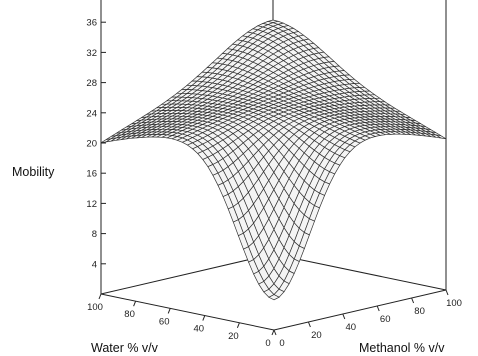  I want to click on x-tick-label: 100, so click(95, 307).